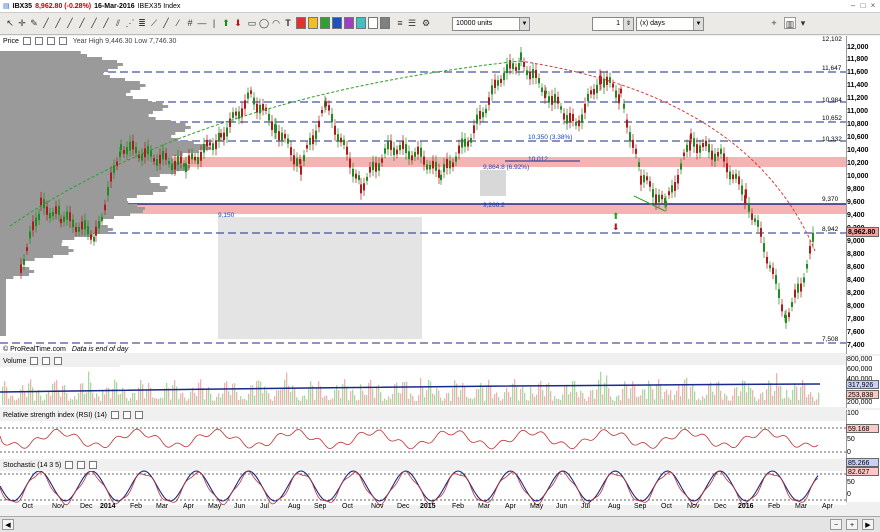 Image resolution: width=880 pixels, height=532 pixels. What do you see at coordinates (790, 23) in the screenshot?
I see `chart-type-icon: ▥` at bounding box center [790, 23].